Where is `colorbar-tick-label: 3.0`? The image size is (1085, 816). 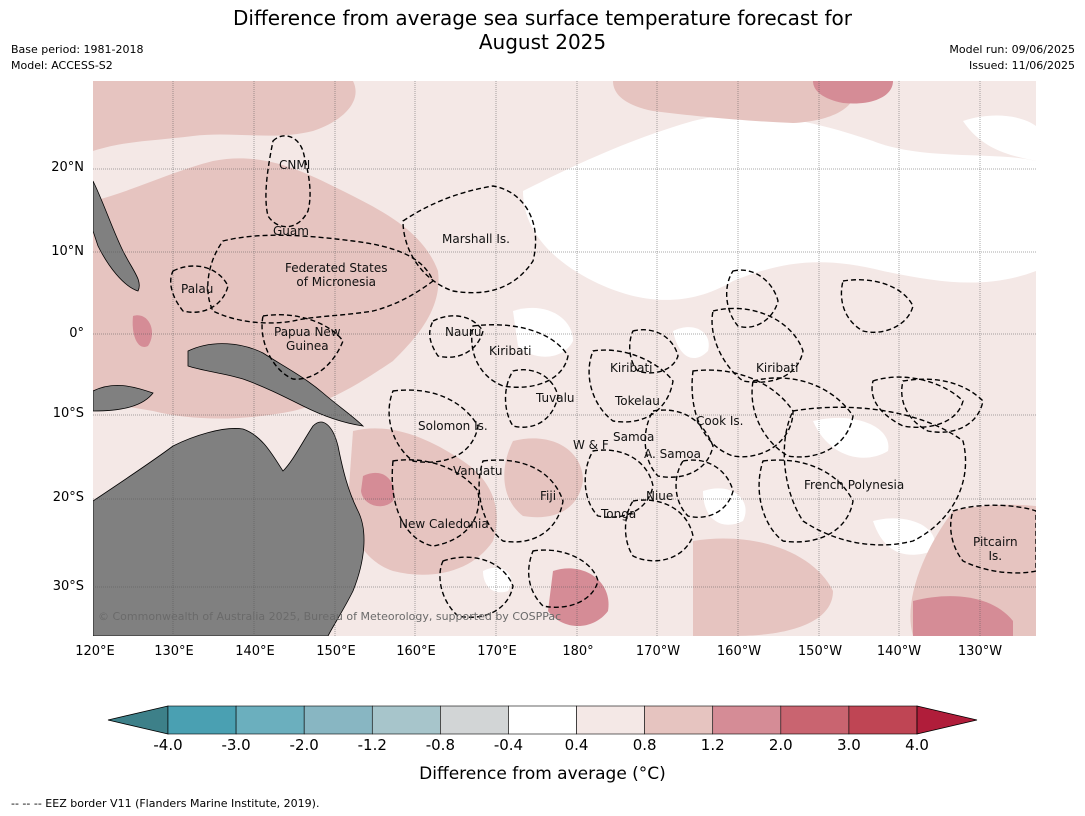
colorbar-tick-label: 3.0 is located at coordinates (848, 745).